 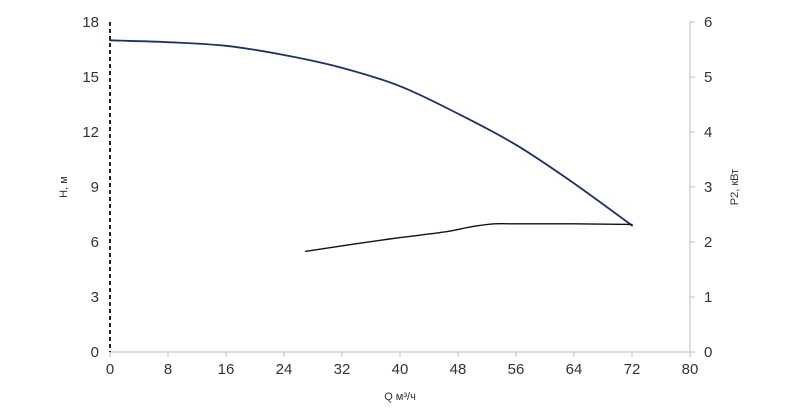 I want to click on right-y-tick-label: 0, so click(x=708, y=352).